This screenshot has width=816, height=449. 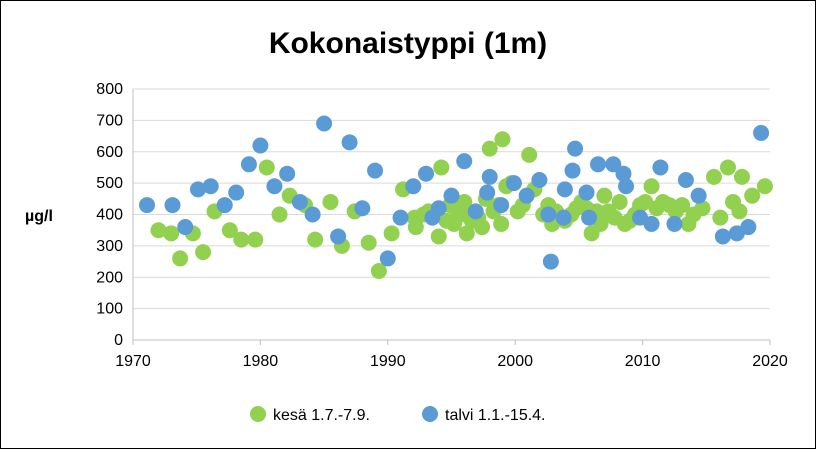 I want to click on x-tick-labels: 1970 1980 1990 2000 2010 2020, so click(x=451, y=361).